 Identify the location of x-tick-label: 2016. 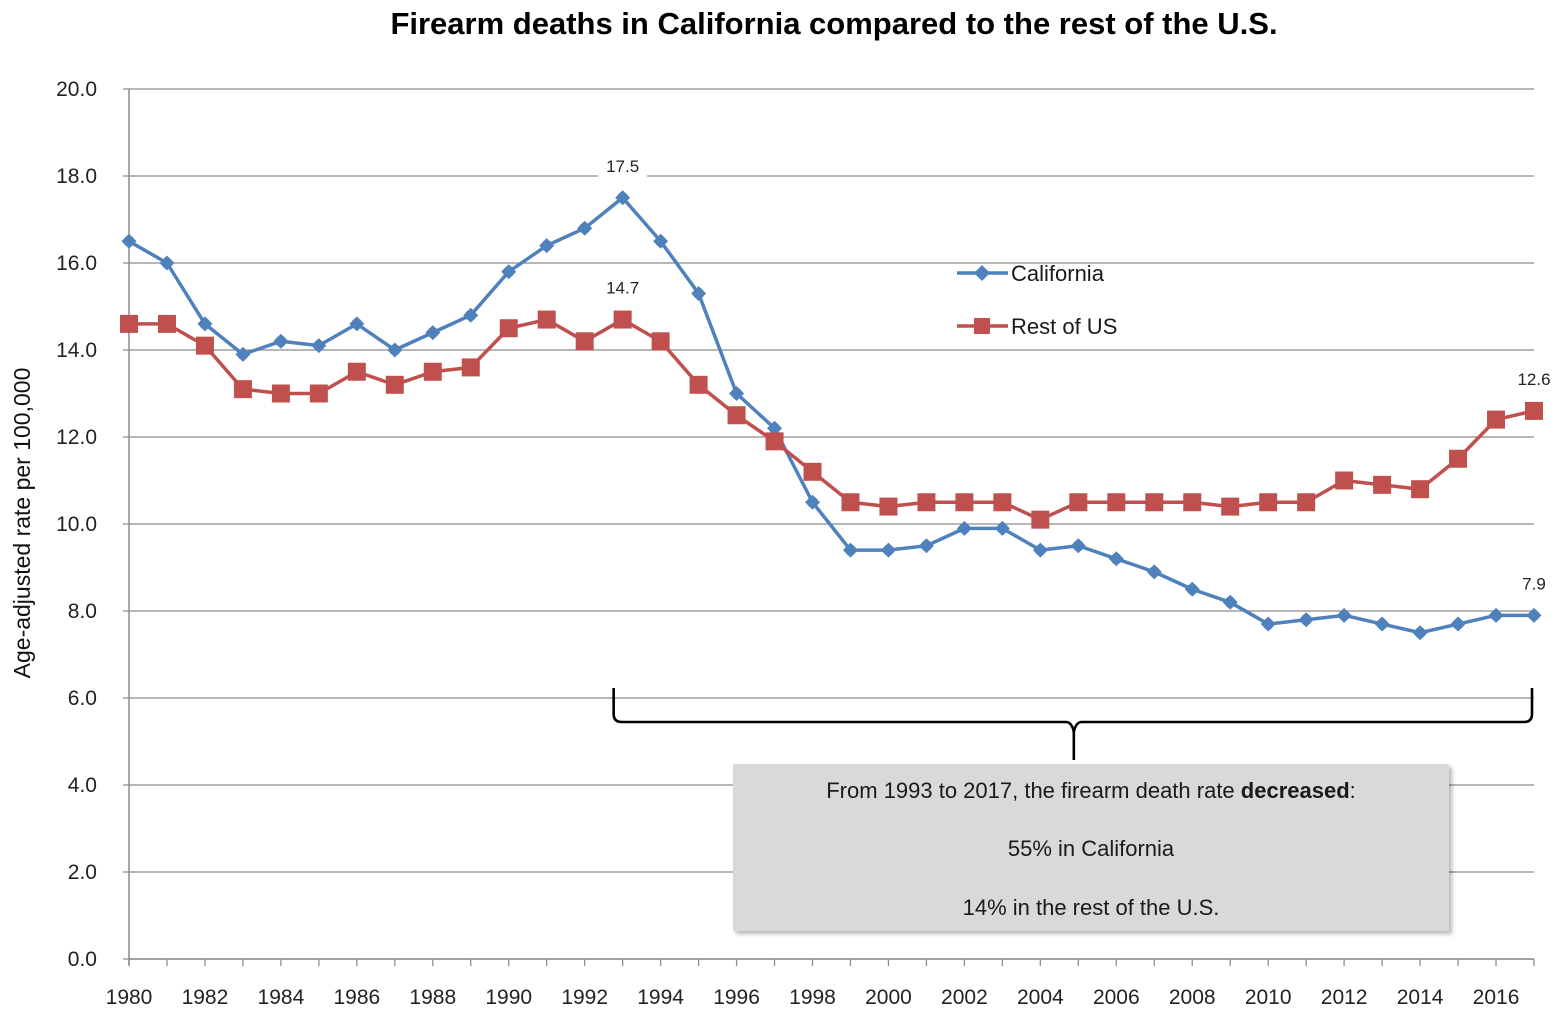
(1496, 997).